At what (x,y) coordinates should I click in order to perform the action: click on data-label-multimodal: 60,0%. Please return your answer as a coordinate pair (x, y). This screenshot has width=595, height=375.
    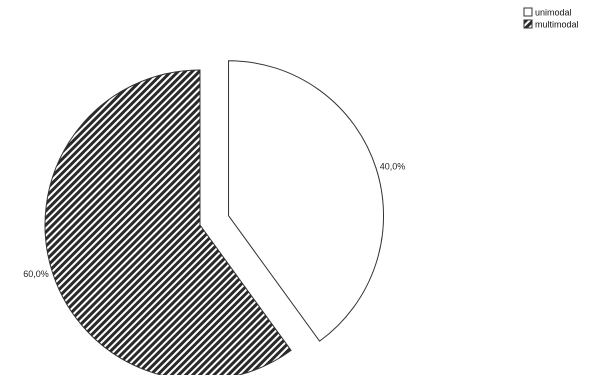
    Looking at the image, I should click on (36, 274).